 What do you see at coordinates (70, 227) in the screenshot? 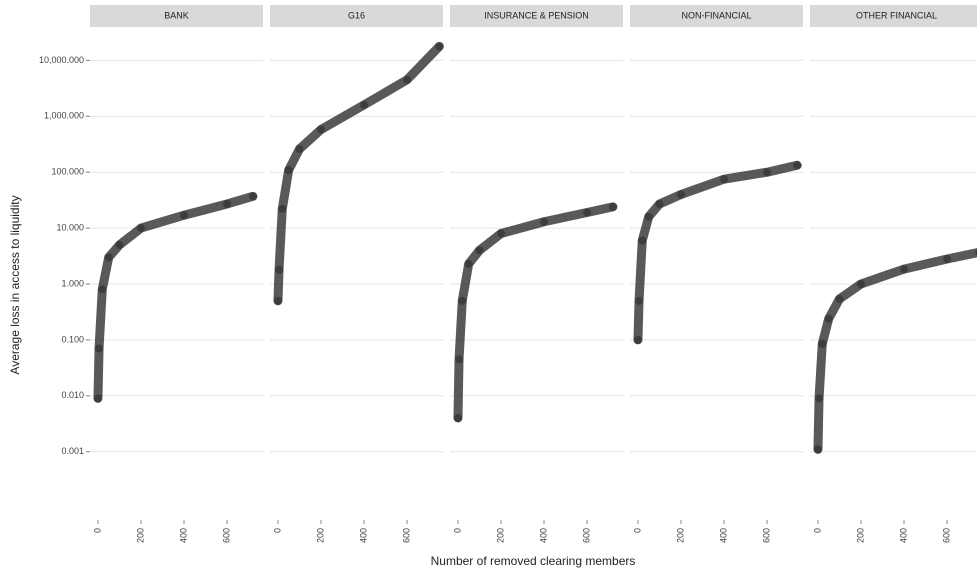
I see `y-tick-label: 10.000` at bounding box center [70, 227].